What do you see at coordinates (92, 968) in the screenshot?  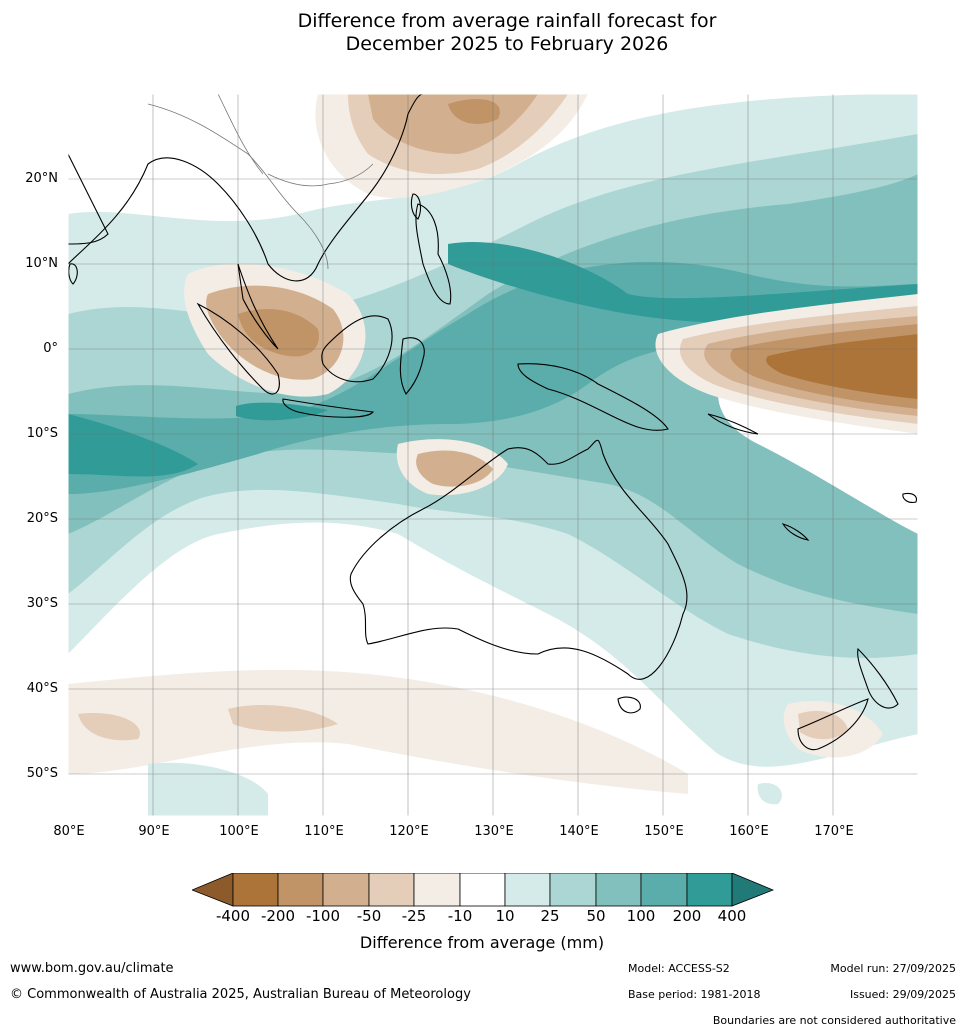 I see `website-link: www.bom.gov.au/climate` at bounding box center [92, 968].